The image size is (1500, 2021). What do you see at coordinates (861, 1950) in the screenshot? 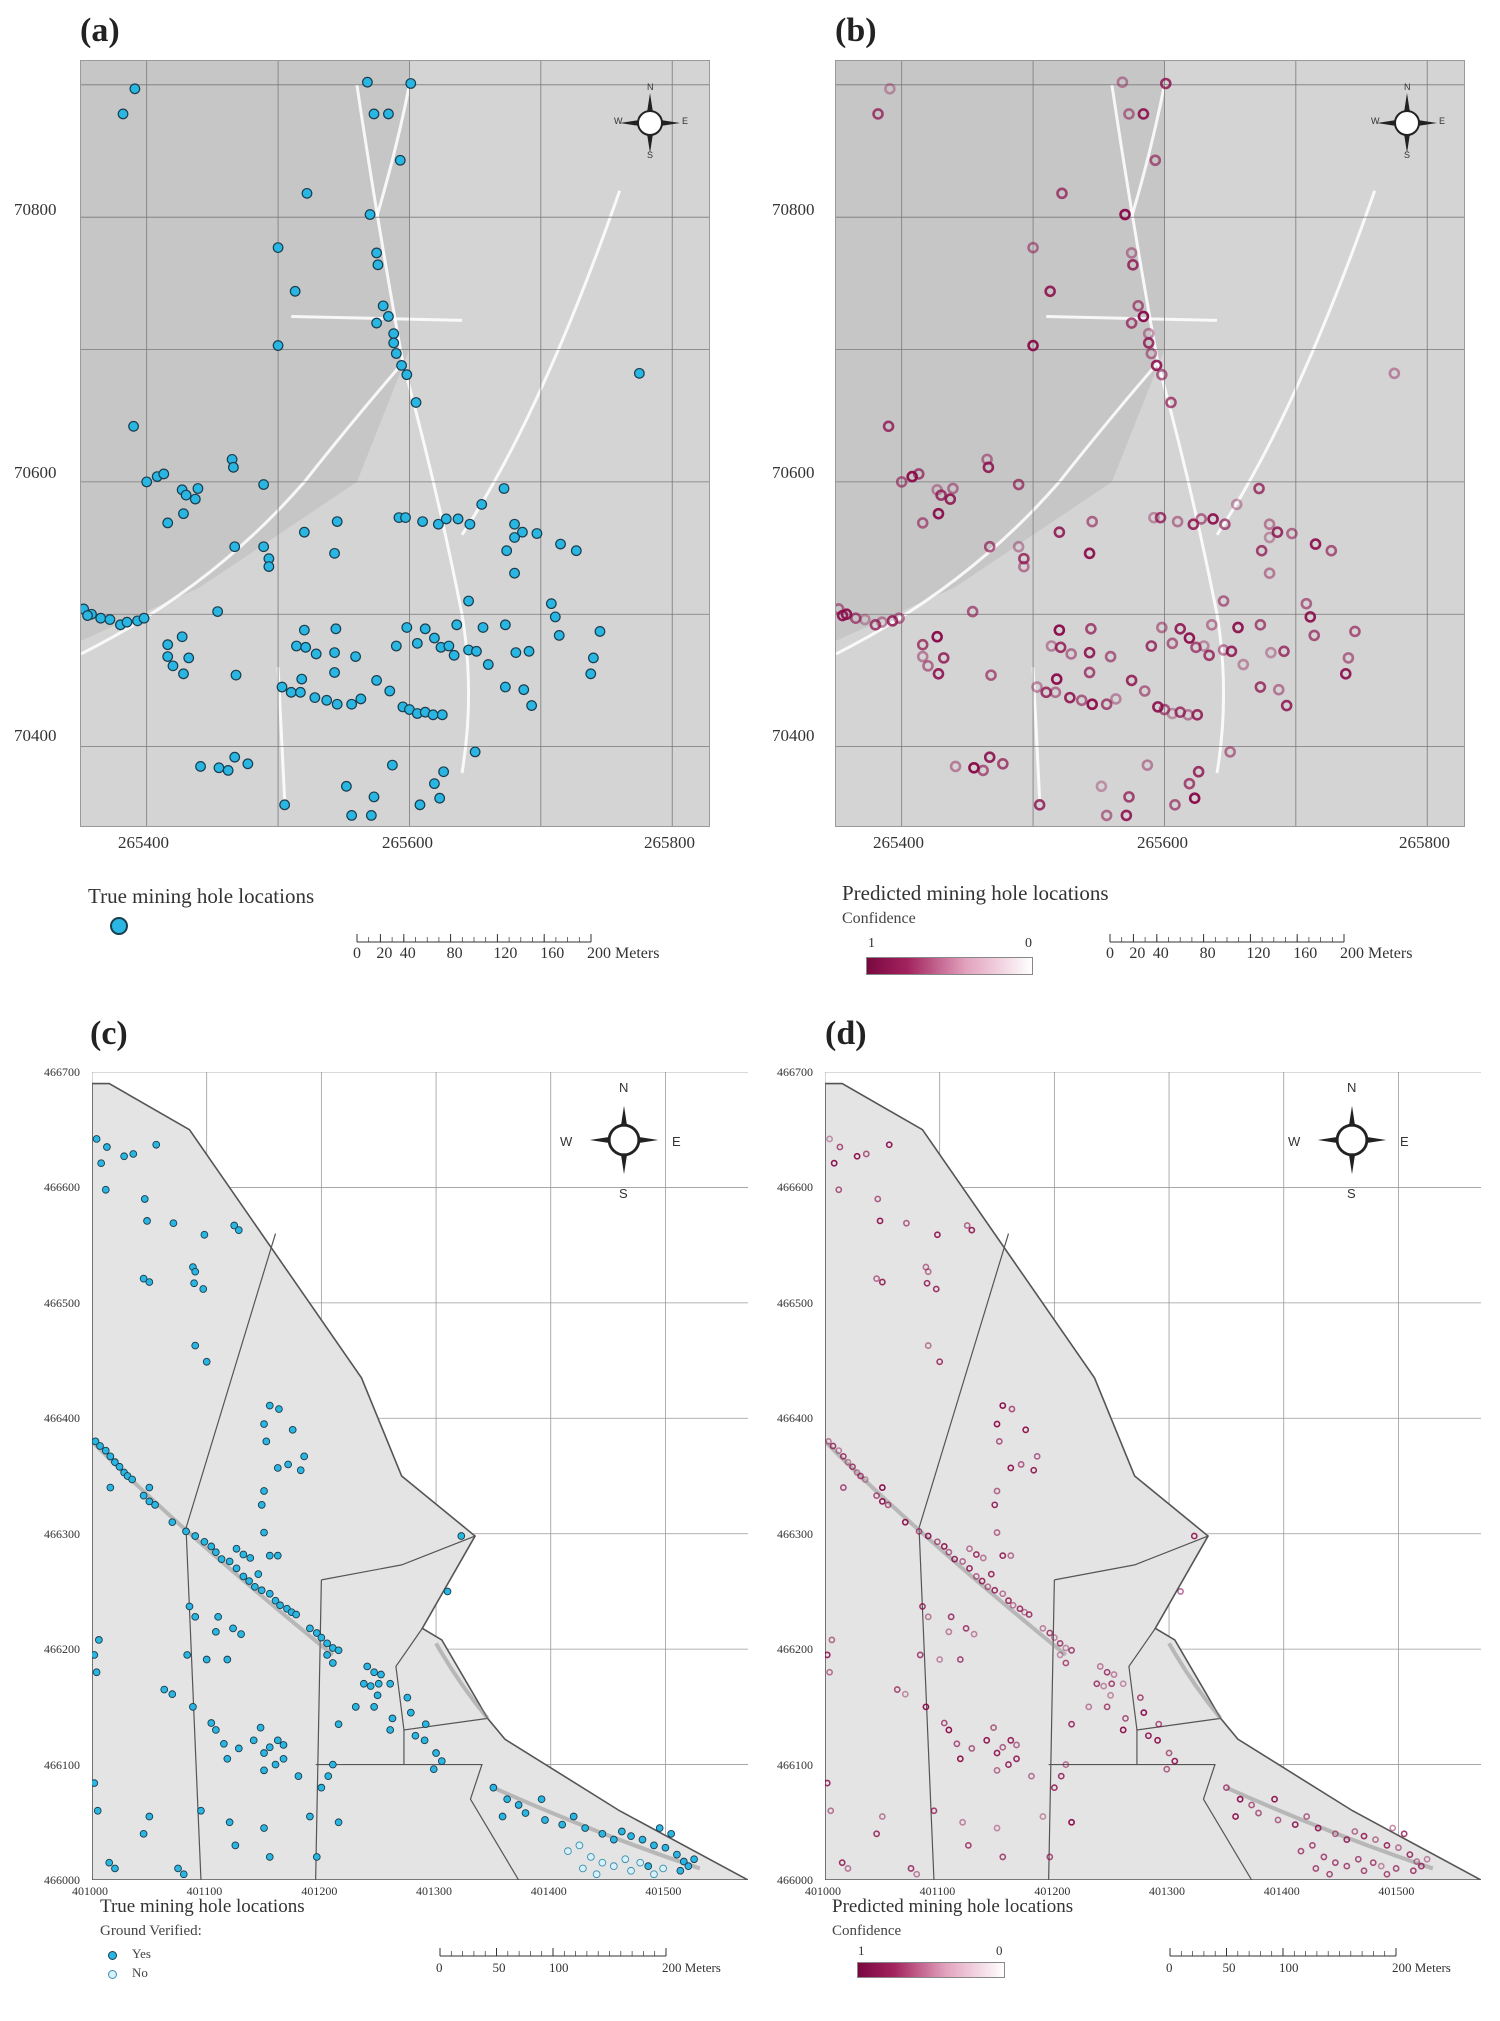
I see `d-grad-label-high: 1` at bounding box center [861, 1950].